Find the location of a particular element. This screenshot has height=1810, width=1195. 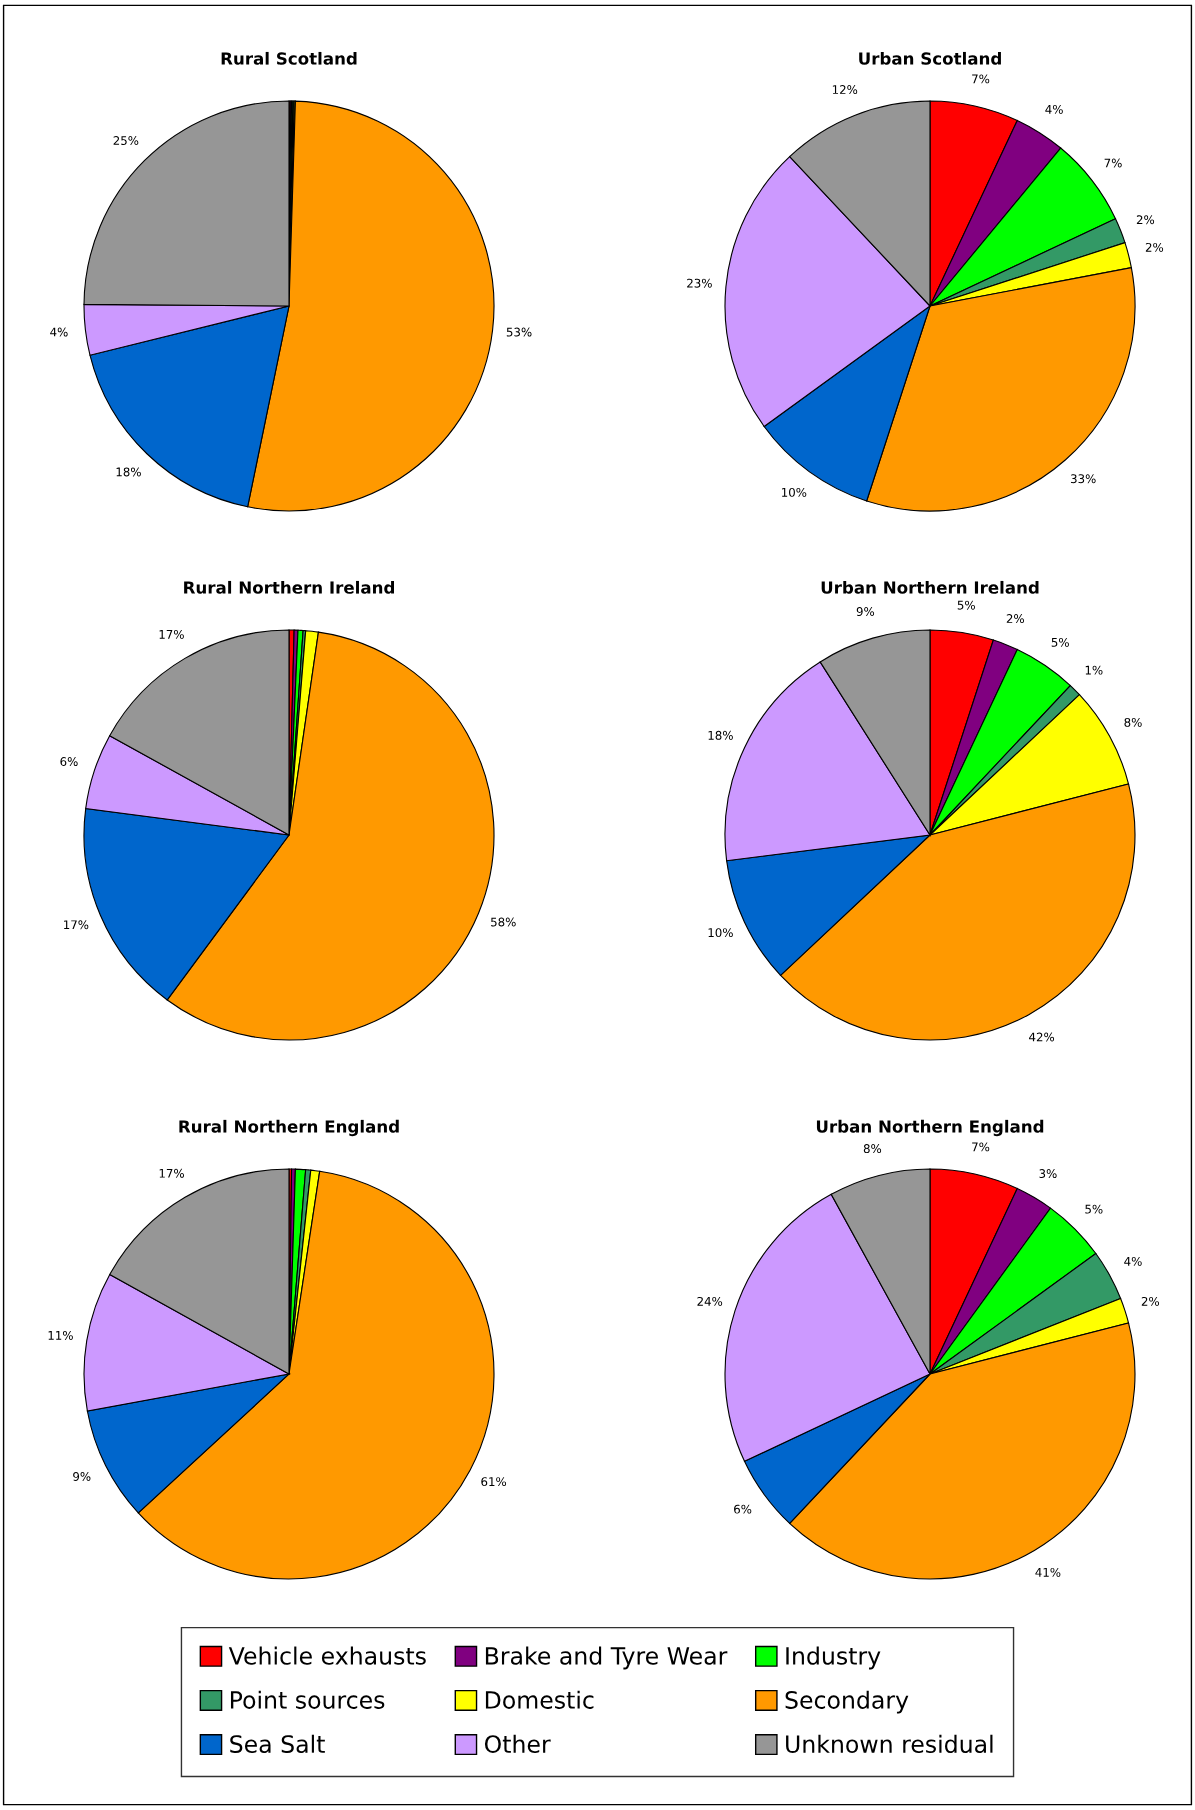

data-label: 24% is located at coordinates (710, 1301).